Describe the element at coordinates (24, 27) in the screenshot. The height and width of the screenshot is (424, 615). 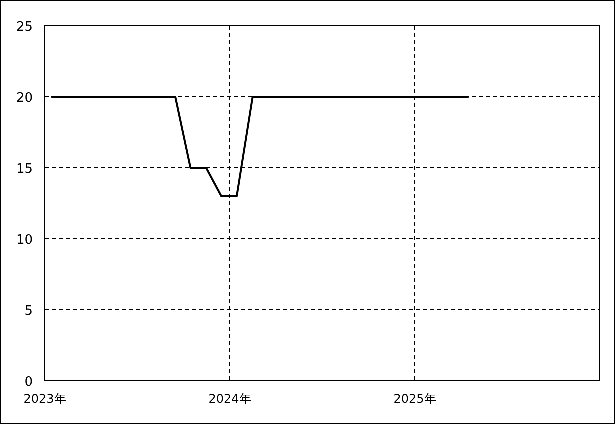
I see `y-tick-label: 25` at that location.